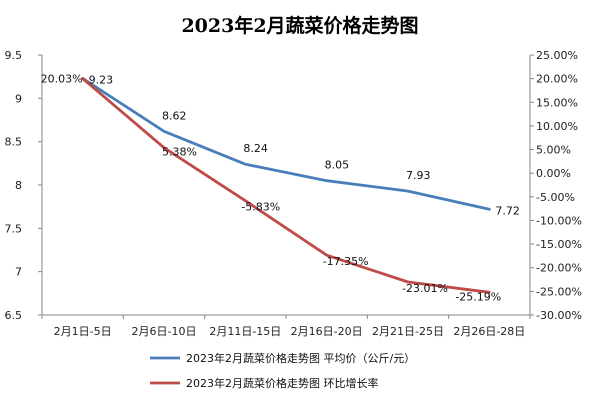  Describe the element at coordinates (559, 315) in the screenshot. I see `y-right-tick-label: -30.00%` at that location.